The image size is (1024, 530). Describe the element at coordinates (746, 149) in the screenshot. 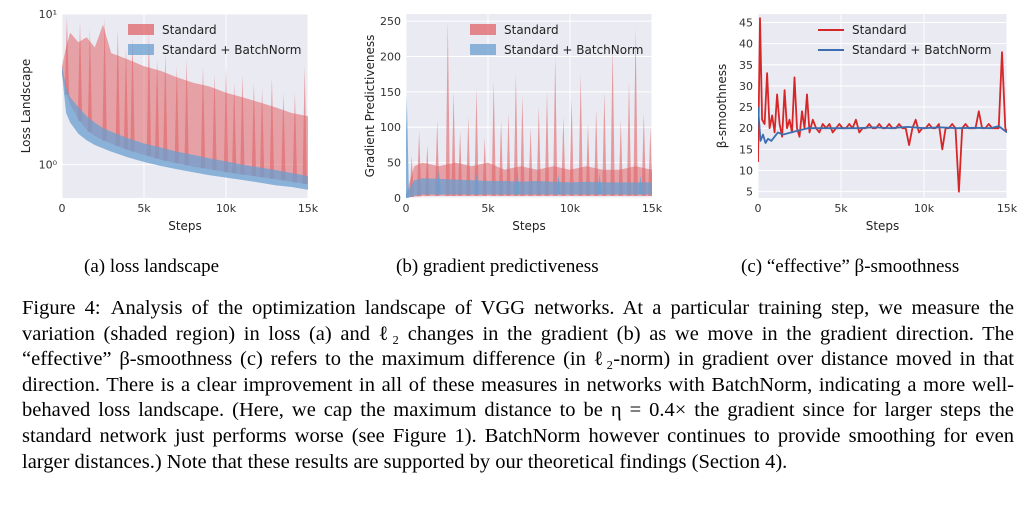

I see `y-tick-label: 15` at that location.